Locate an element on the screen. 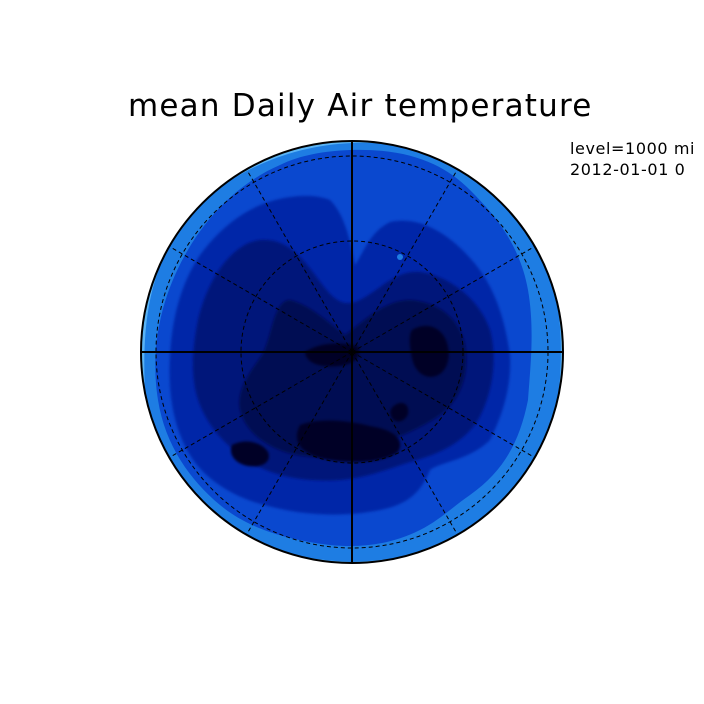 The width and height of the screenshot is (704, 704). level-label: level=1000 mi is located at coordinates (633, 148).